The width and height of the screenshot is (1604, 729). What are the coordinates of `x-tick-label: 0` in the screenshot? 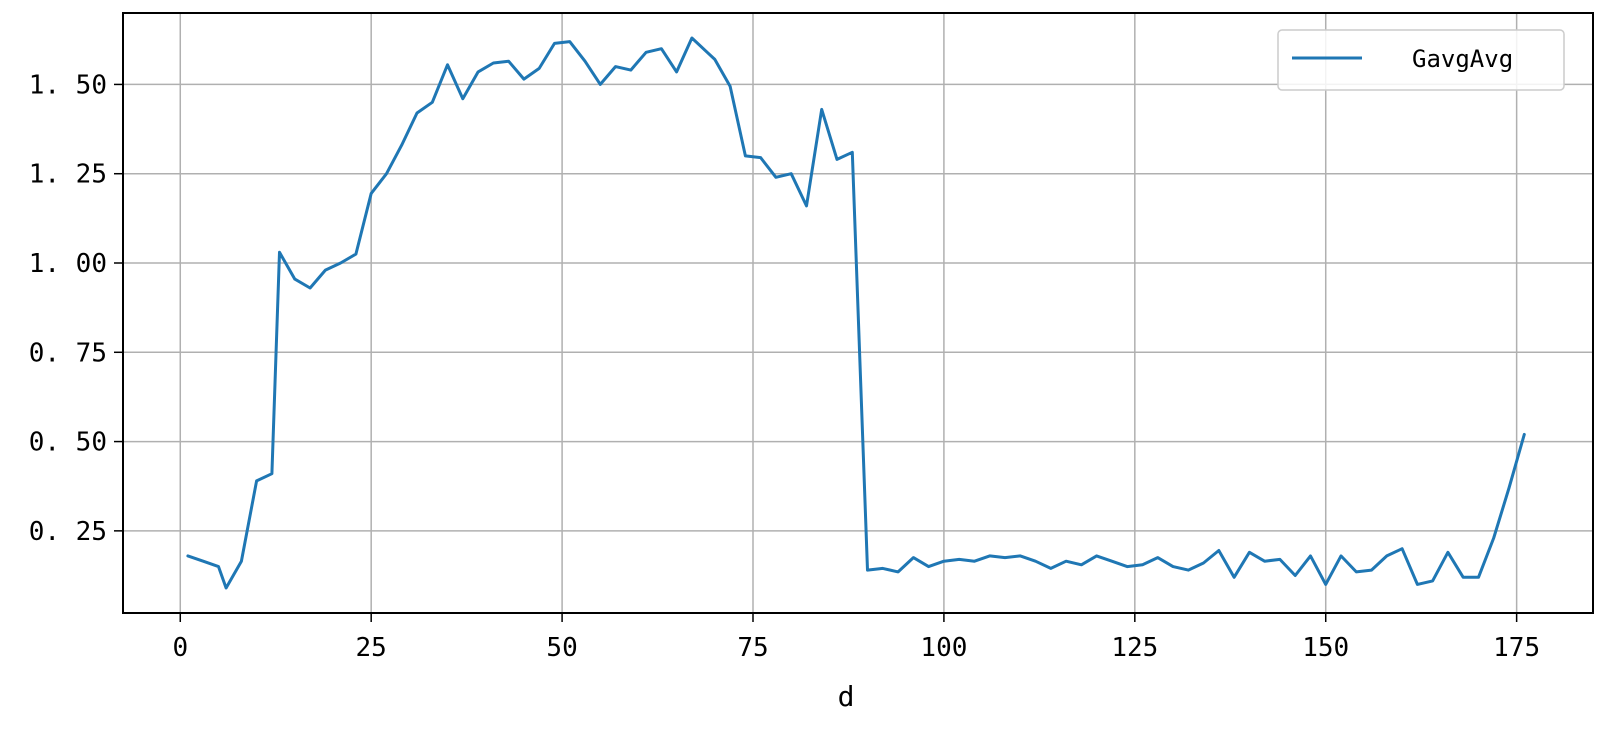 It's located at (180, 648).